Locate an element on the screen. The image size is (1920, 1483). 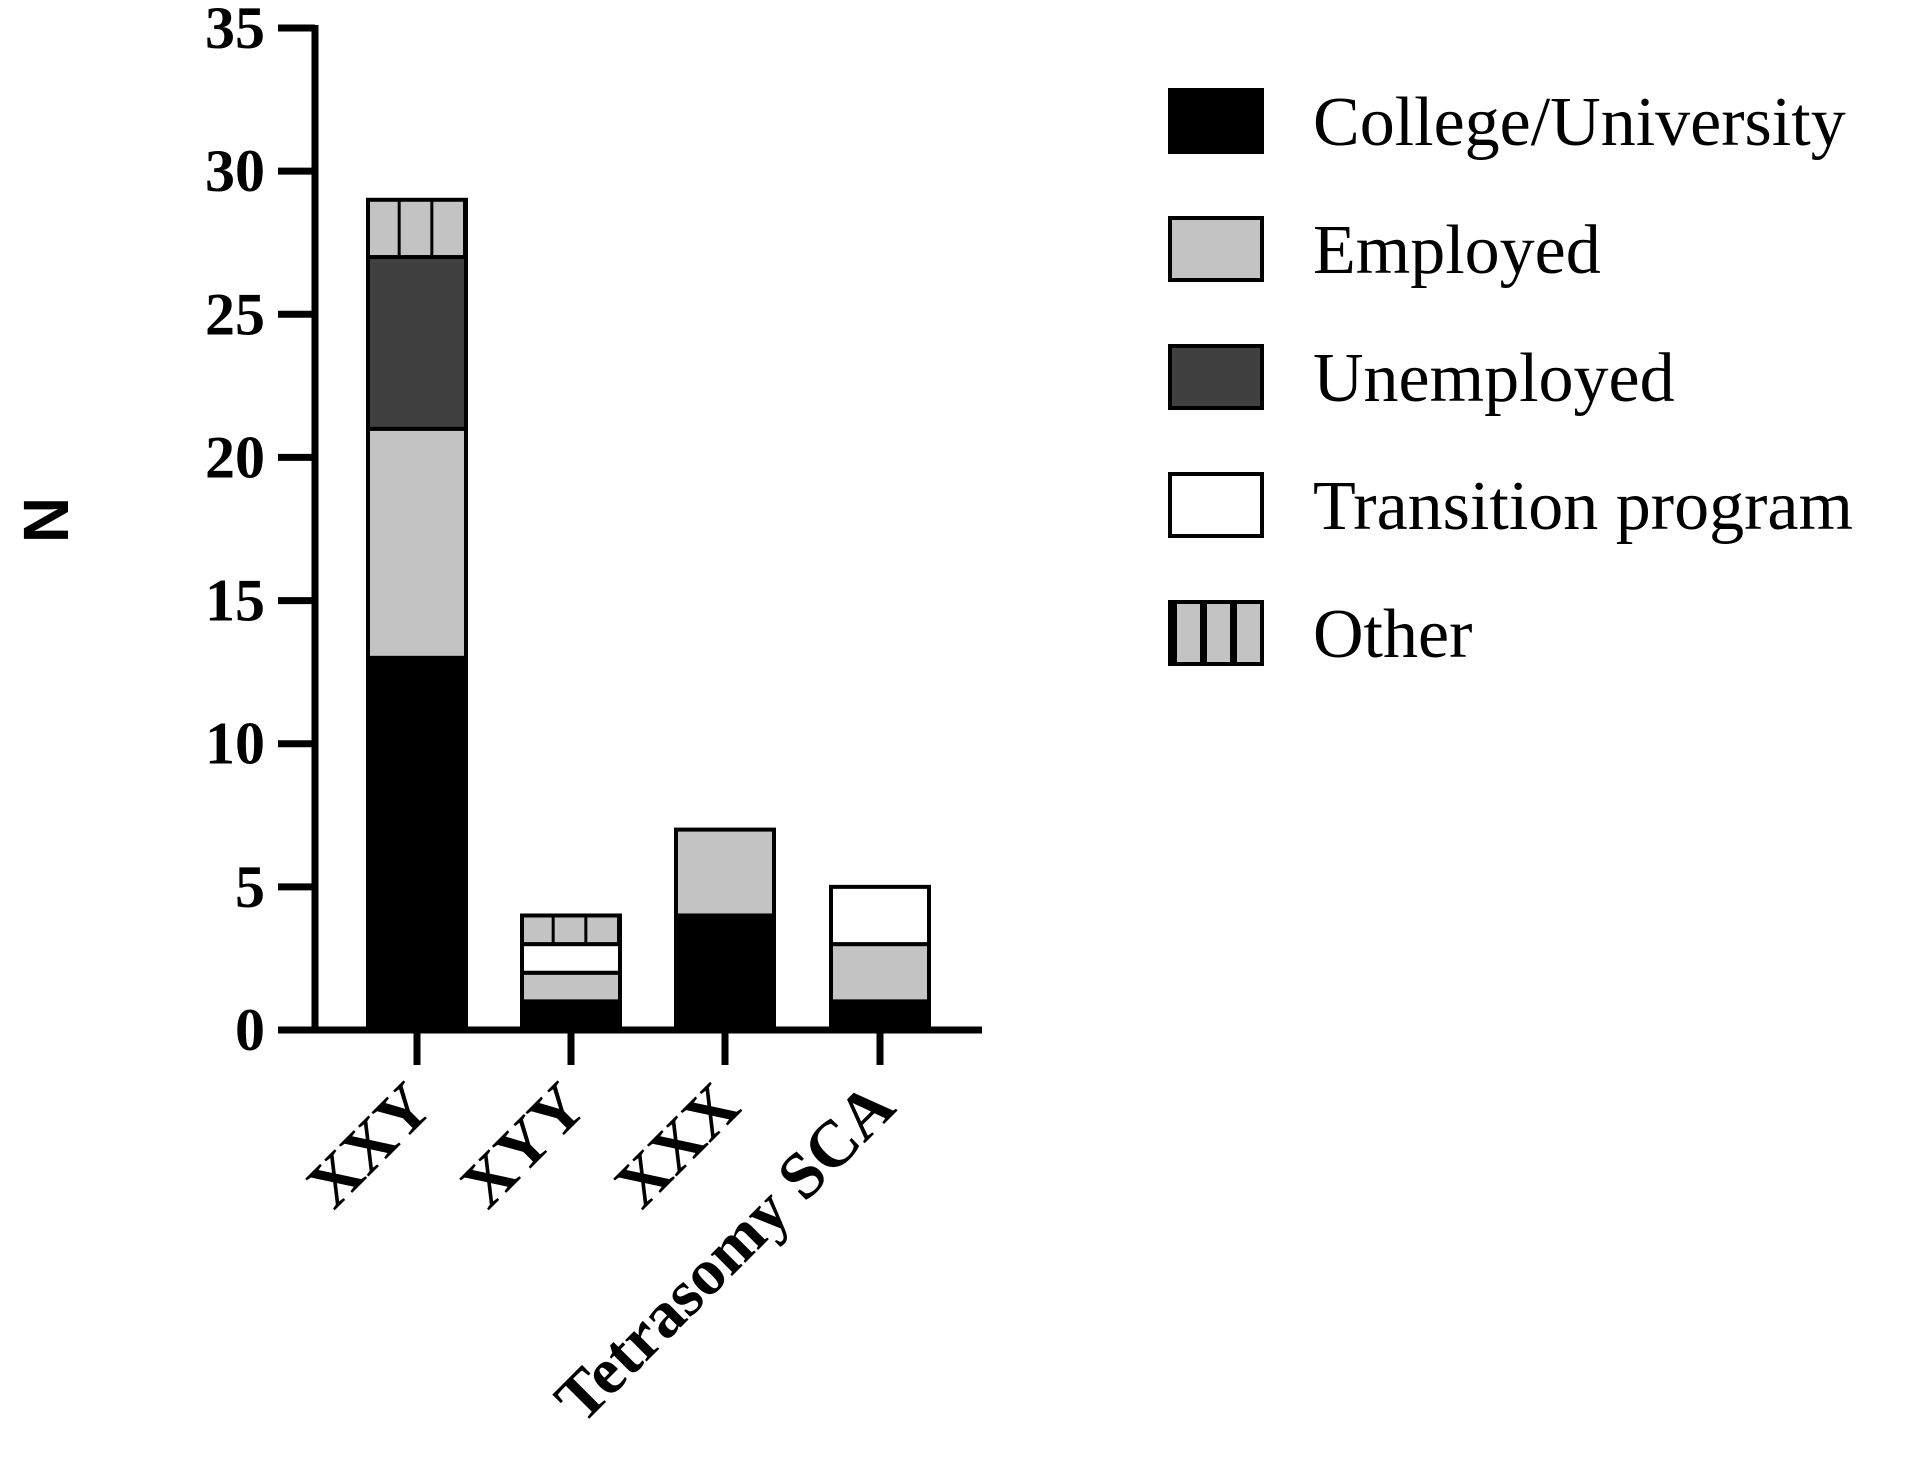
legend-item-college-university: College/University is located at coordinates (1507, 122).